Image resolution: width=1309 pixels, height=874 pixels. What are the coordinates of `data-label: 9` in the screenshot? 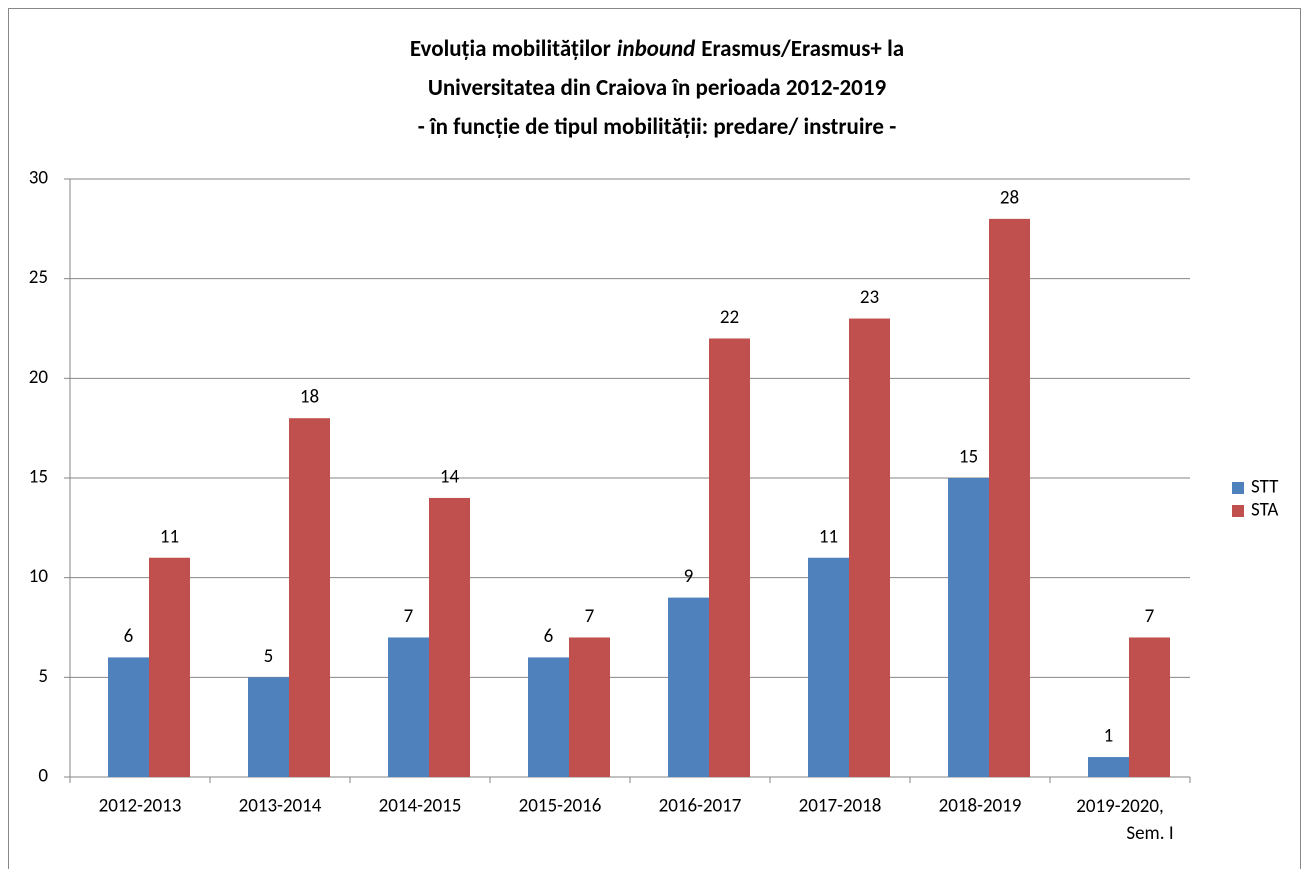 It's located at (689, 576).